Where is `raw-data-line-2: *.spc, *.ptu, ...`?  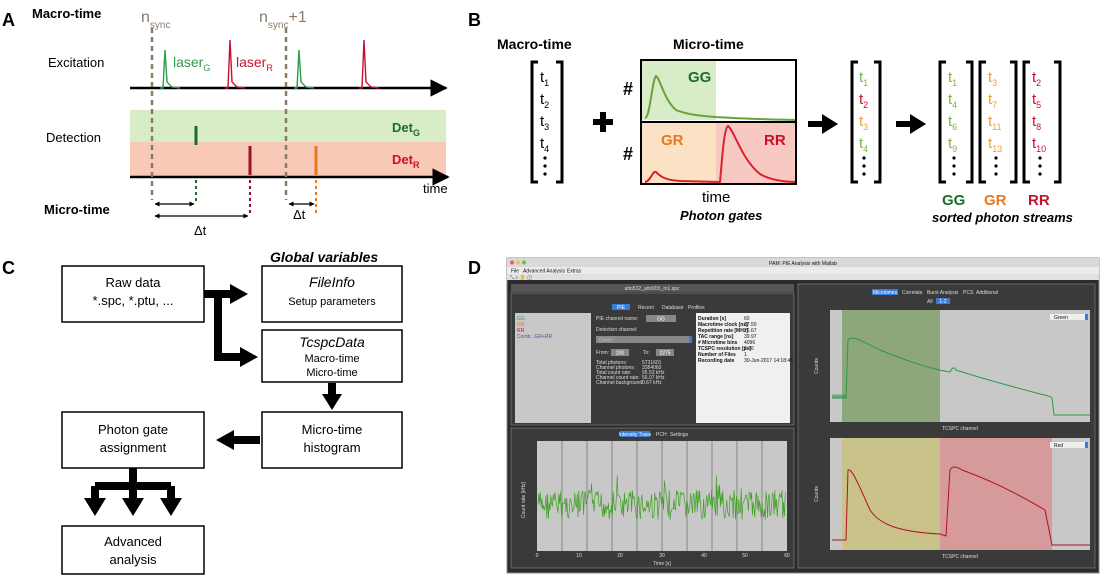 raw-data-line-2: *.spc, *.ptu, ... is located at coordinates (133, 300).